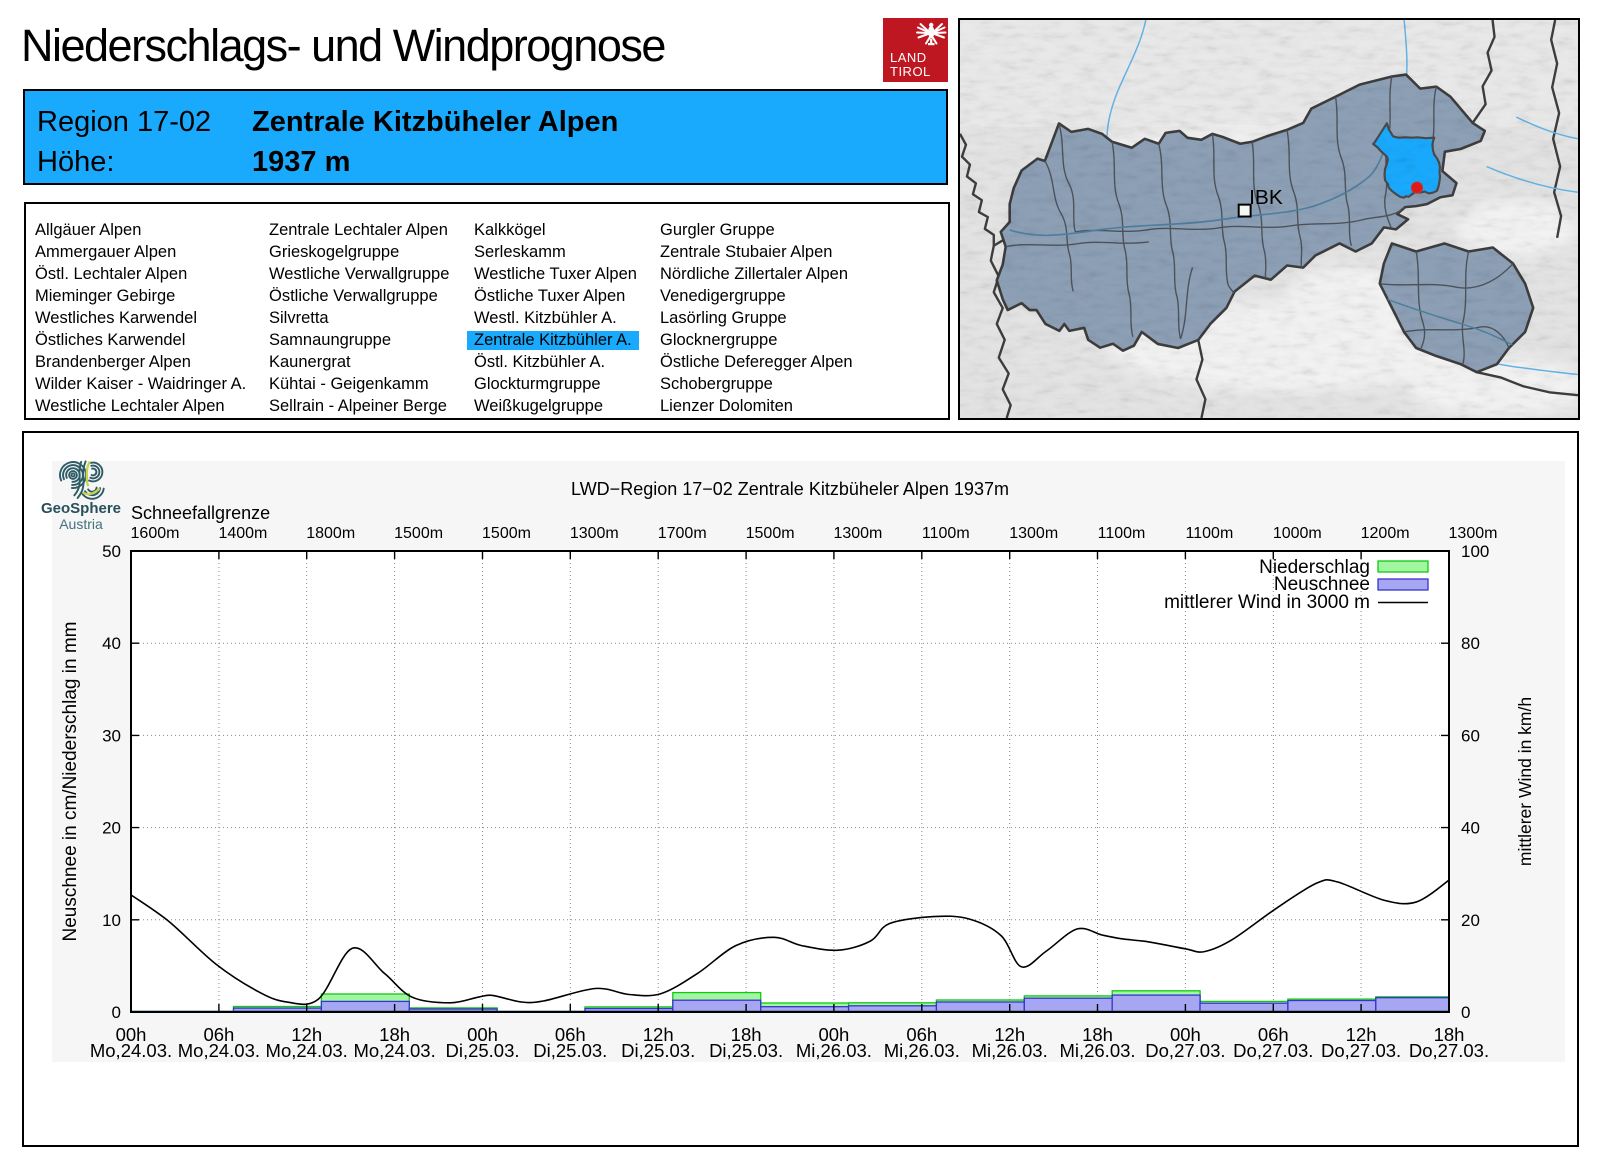 The width and height of the screenshot is (1600, 1153). What do you see at coordinates (330, 533) in the screenshot?
I see `svg-text: 1800m` at bounding box center [330, 533].